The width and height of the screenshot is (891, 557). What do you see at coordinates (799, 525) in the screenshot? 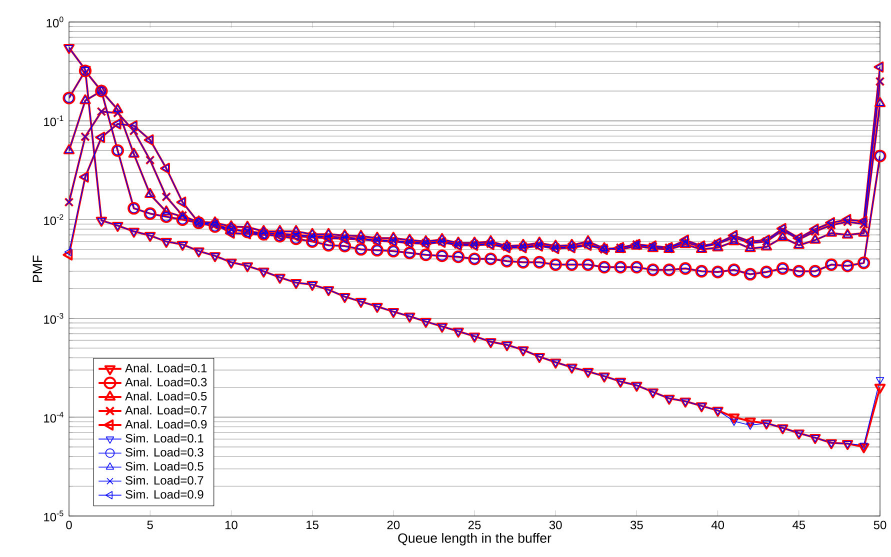
I see `x-tick-label: 45` at bounding box center [799, 525].